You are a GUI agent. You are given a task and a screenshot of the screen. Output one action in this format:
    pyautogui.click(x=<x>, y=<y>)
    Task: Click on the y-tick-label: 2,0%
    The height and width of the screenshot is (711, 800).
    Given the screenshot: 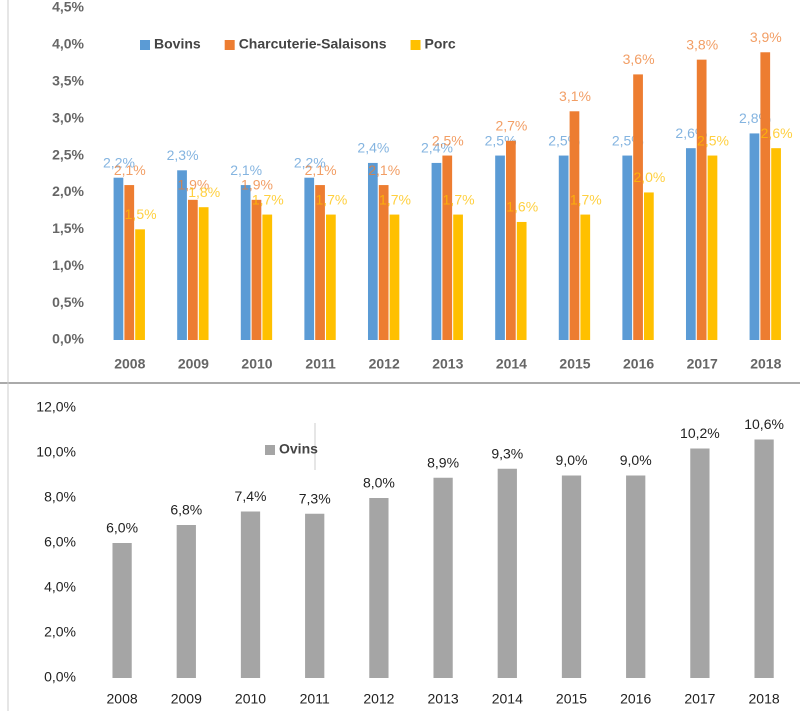 What is the action you would take?
    pyautogui.click(x=60, y=632)
    